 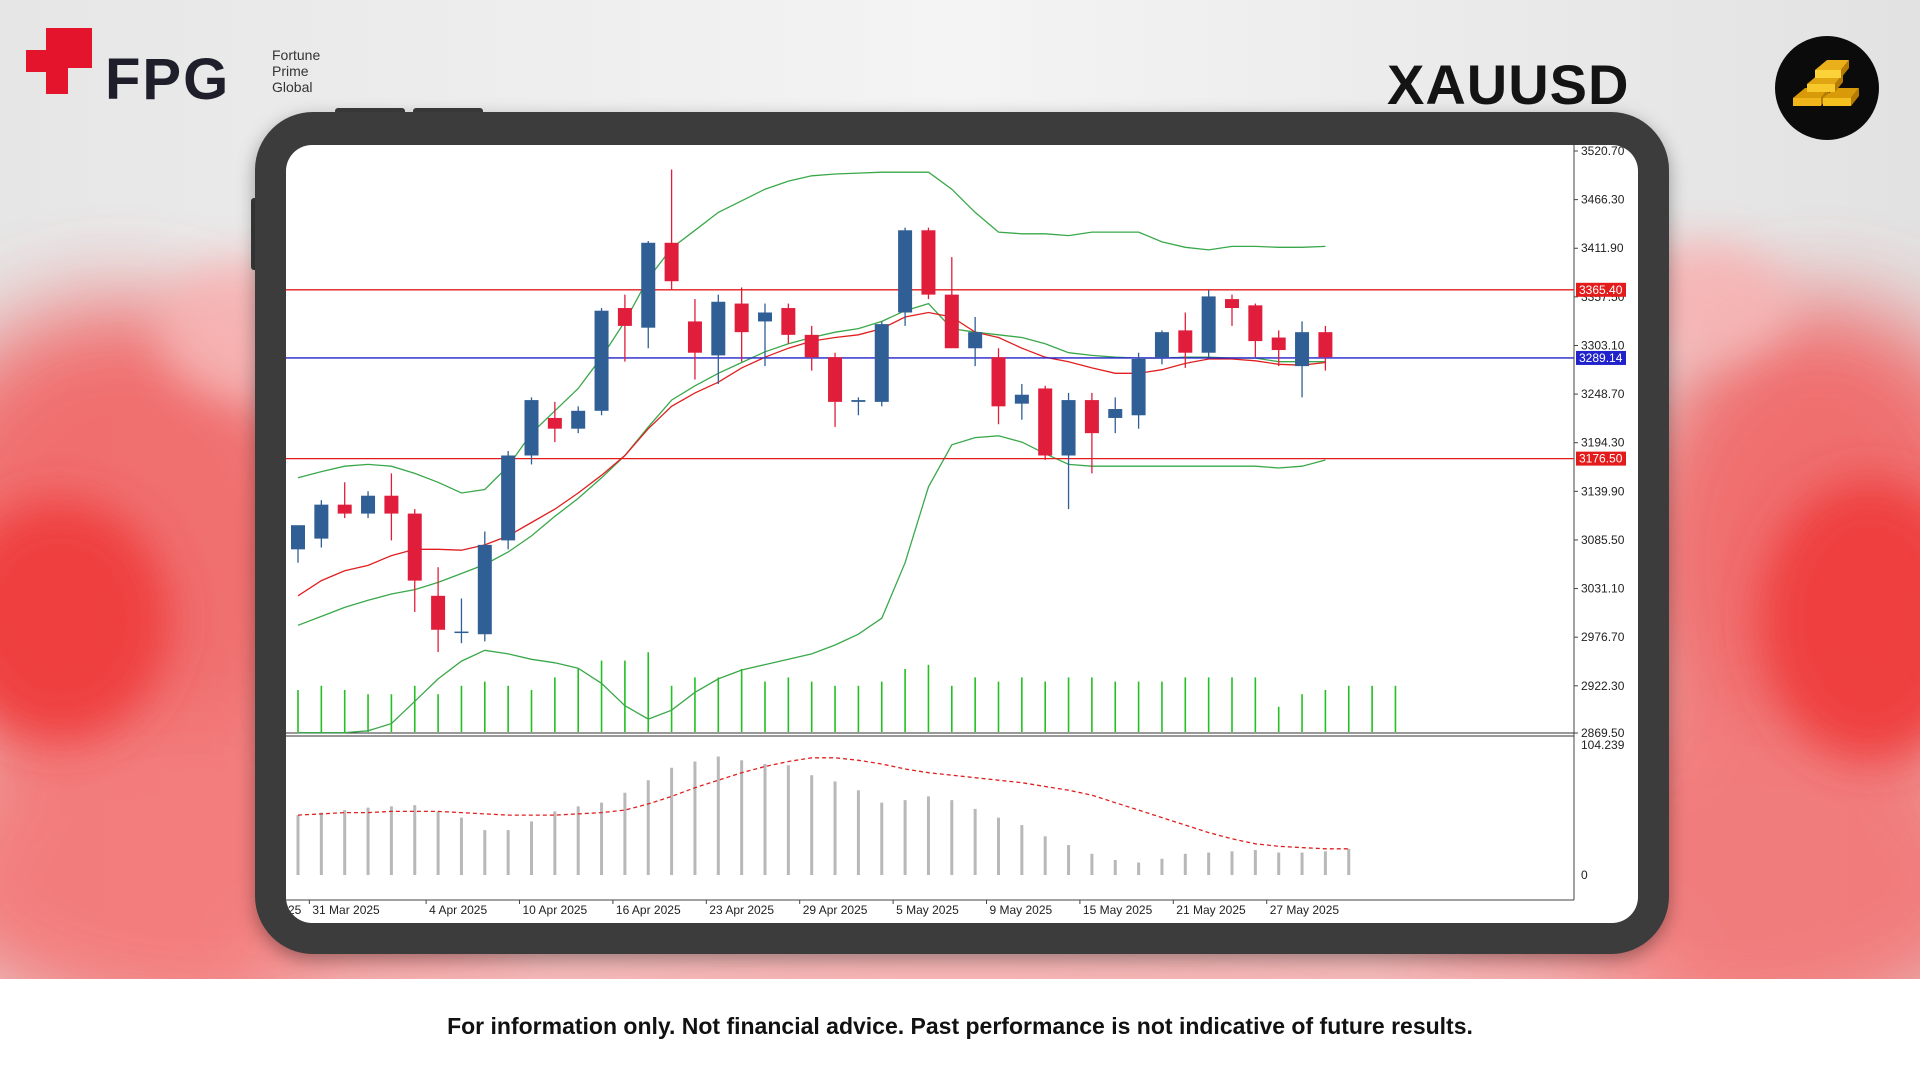 I want to click on gold-bars-icon, so click(x=1826, y=83).